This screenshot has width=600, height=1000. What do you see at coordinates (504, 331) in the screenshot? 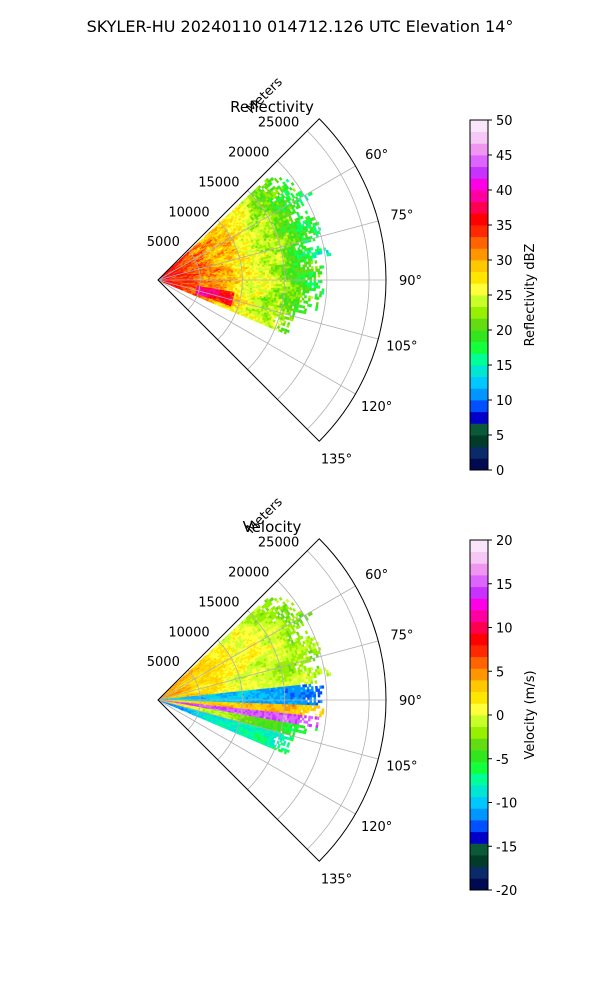
I see `colorbar-tick-label: 20` at bounding box center [504, 331].